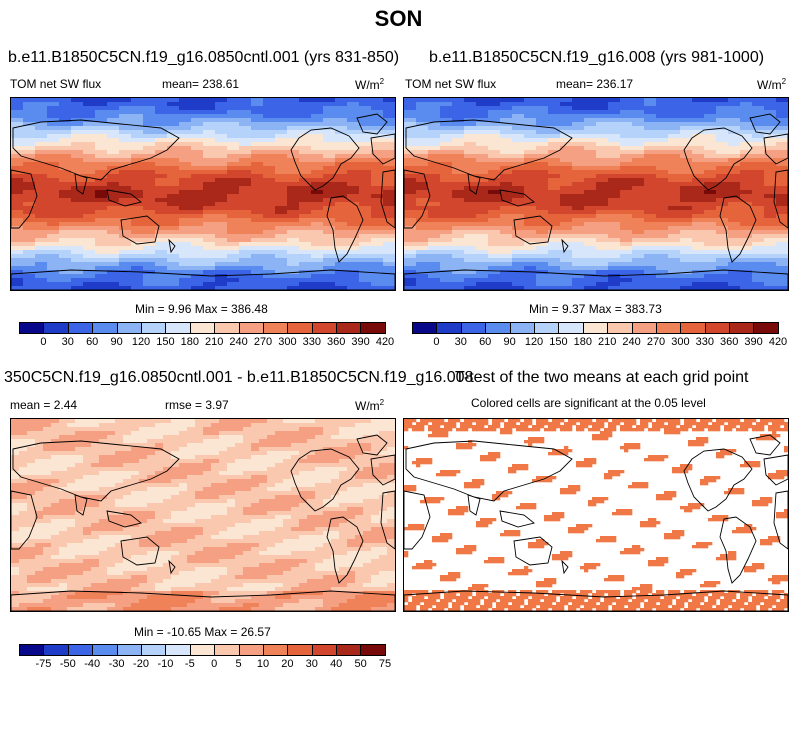  I want to click on colorbar-tick-label: 30, so click(67, 342).